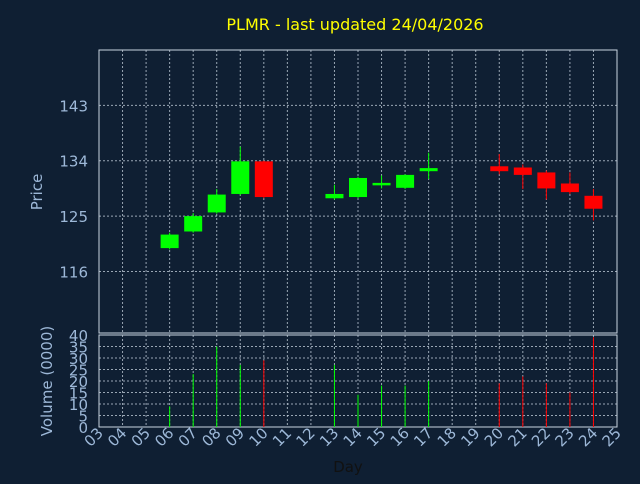  What do you see at coordinates (78, 405) in the screenshot?
I see `volume-tick-label: 10` at bounding box center [78, 405].